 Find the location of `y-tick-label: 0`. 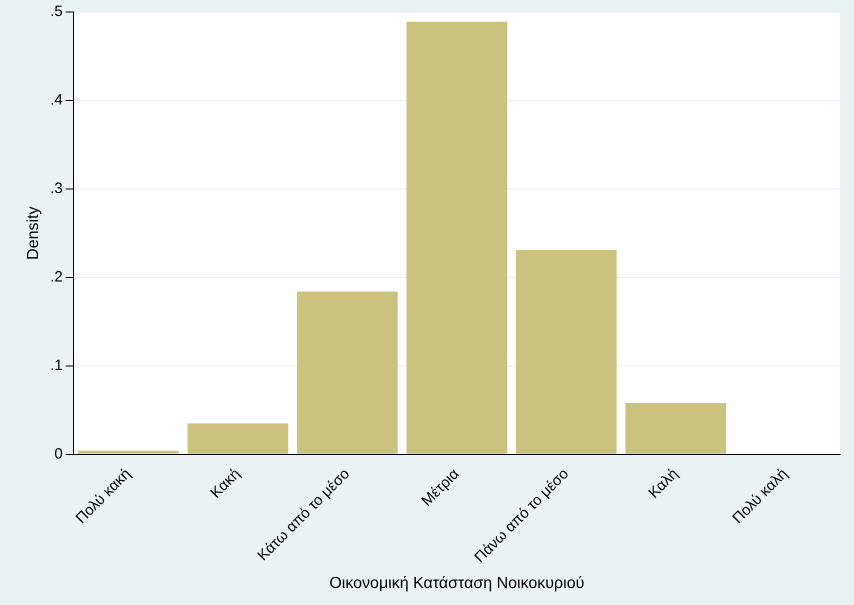

y-tick-label: 0 is located at coordinates (58, 453).